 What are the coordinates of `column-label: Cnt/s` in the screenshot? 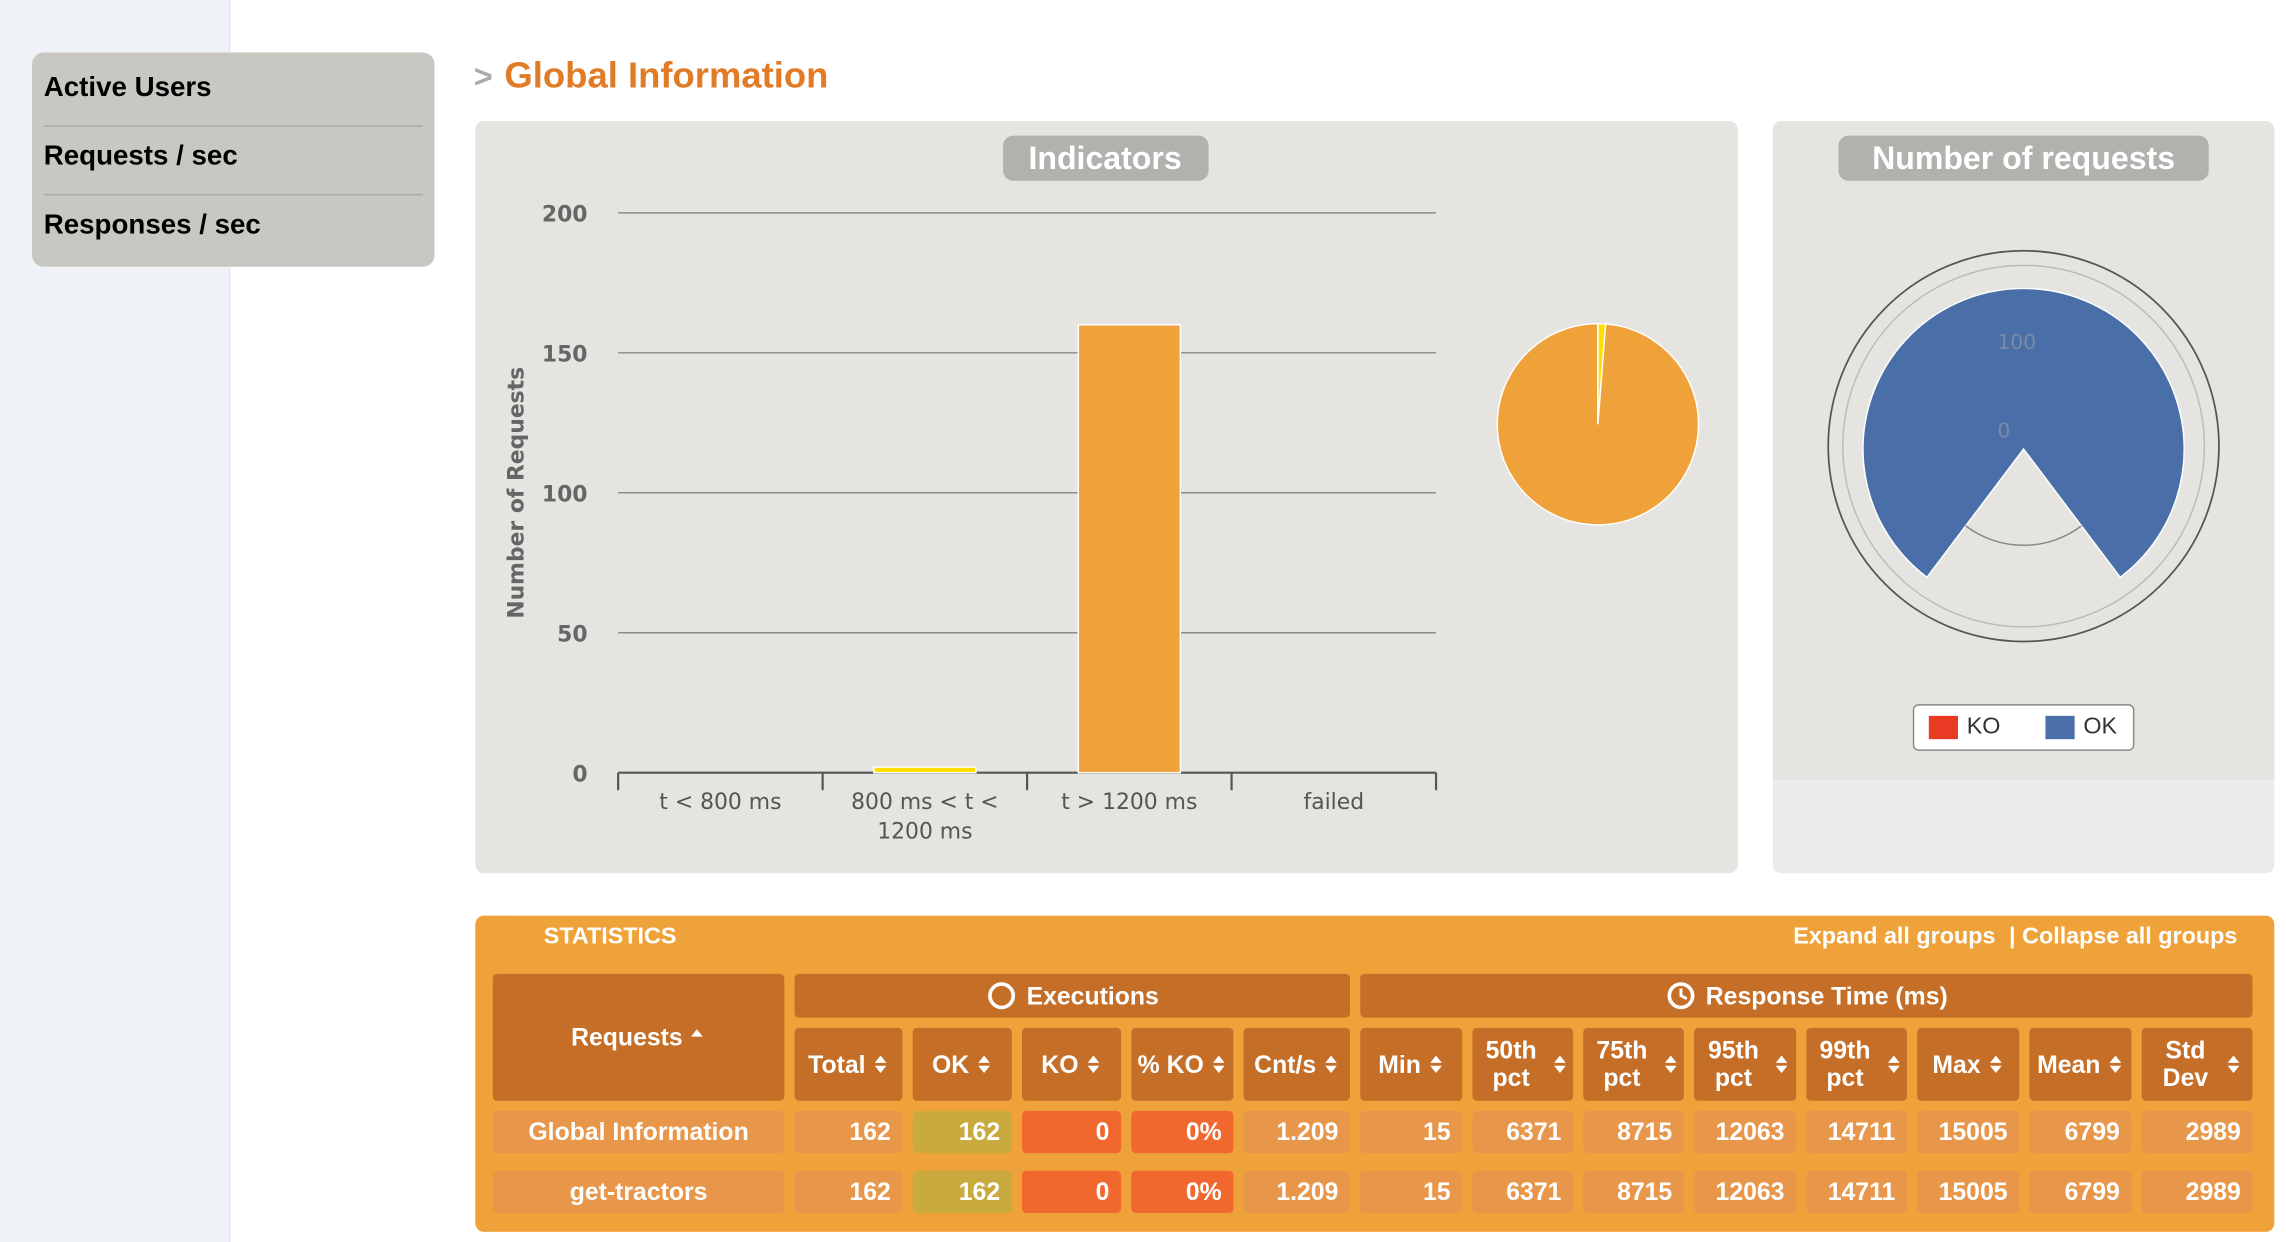 It's located at (1285, 1064).